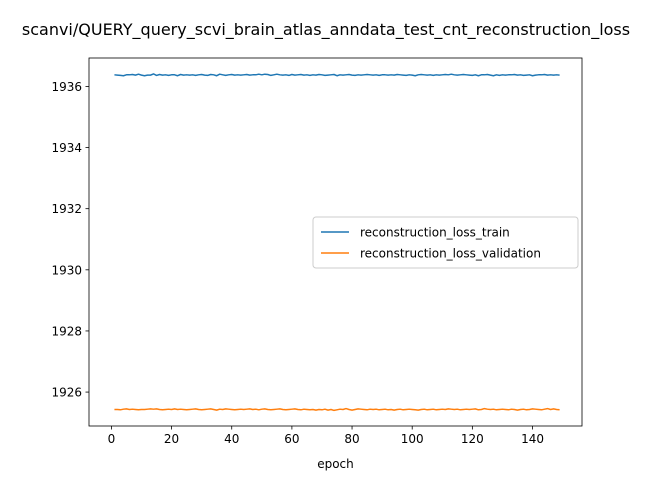 Image resolution: width=652 pixels, height=480 pixels. Describe the element at coordinates (412, 439) in the screenshot. I see `x-tick-label: 100` at that location.